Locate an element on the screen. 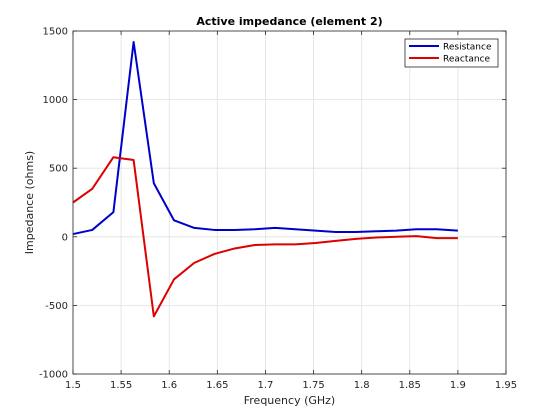  legend-reactance-label: Reactance is located at coordinates (467, 60).